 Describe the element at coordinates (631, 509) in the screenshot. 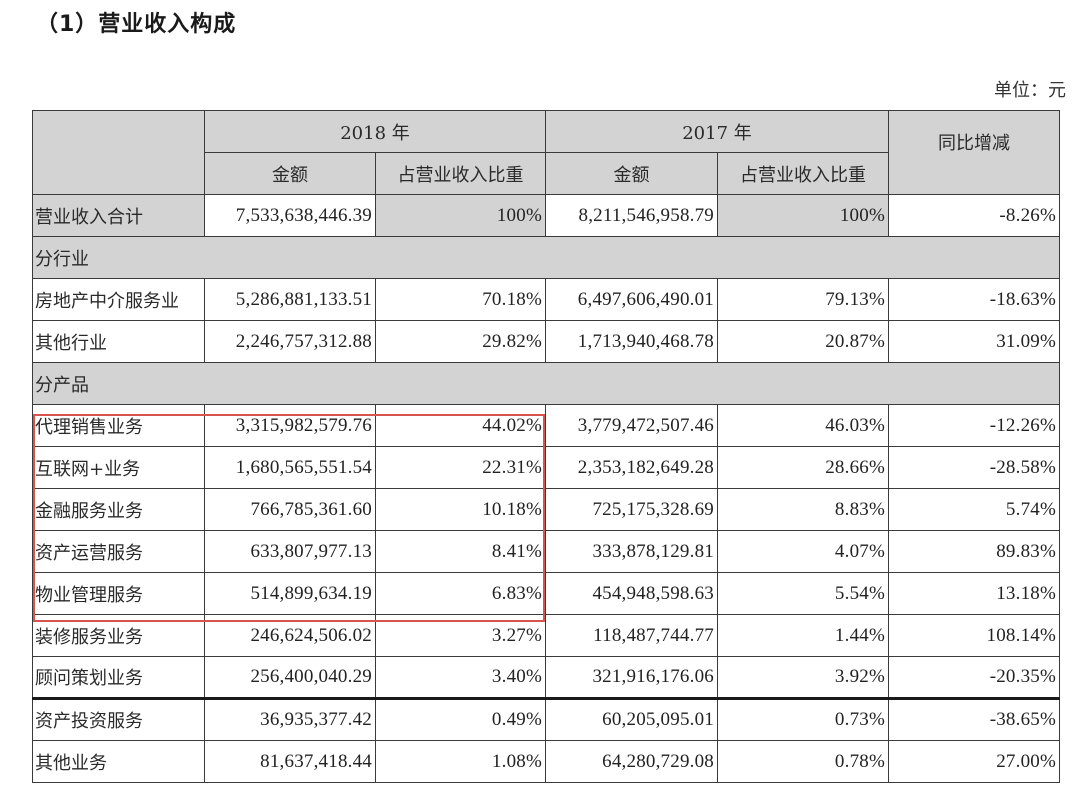

I see `amount-2017: 725,175,328.69` at that location.